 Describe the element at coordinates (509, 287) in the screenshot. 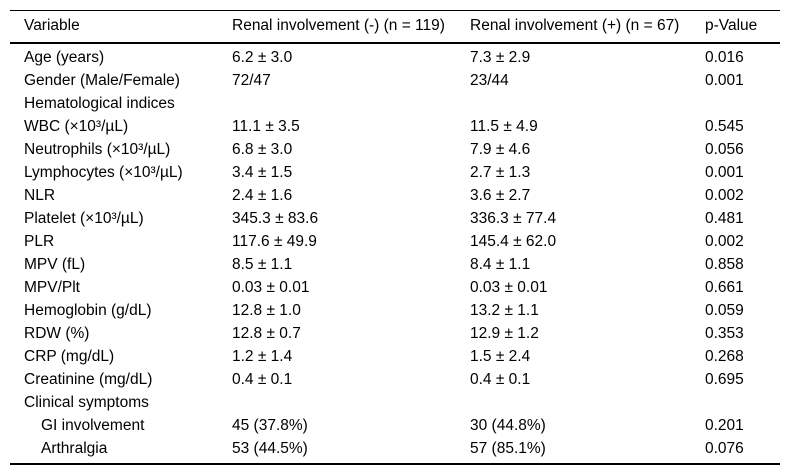

I see `renal-positive-cell: 0.03 ± 0.01` at that location.